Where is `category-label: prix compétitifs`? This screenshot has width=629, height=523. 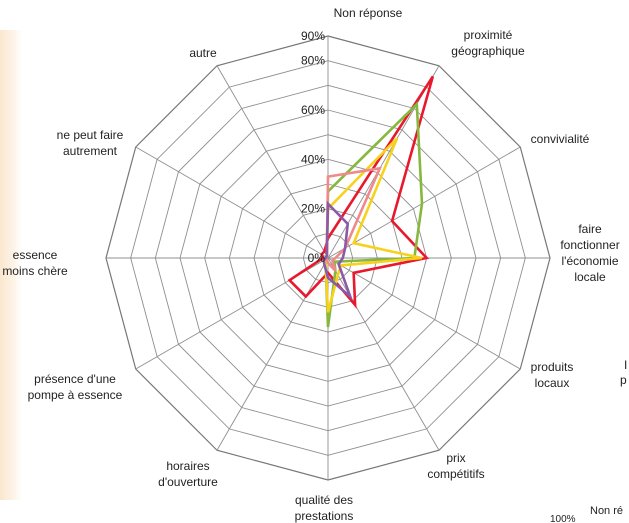 category-label: prix compétitifs is located at coordinates (455, 466).